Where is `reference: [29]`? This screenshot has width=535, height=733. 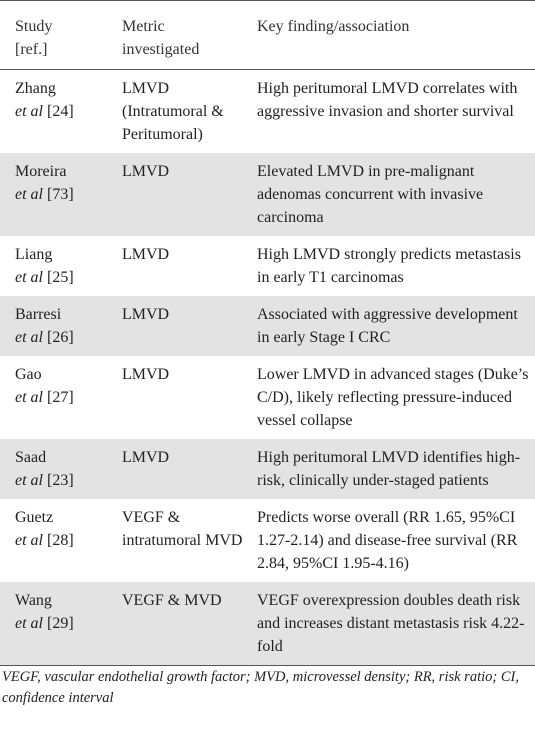 reference: [29] is located at coordinates (60, 623).